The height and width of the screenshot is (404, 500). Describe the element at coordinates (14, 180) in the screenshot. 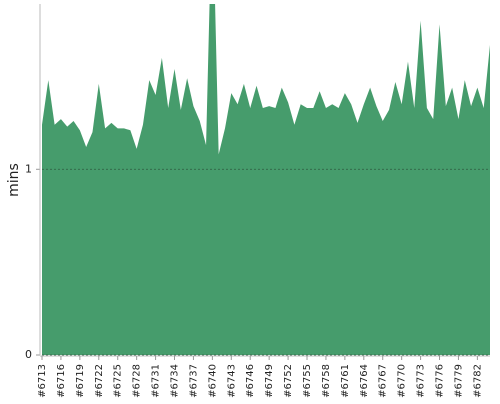

I see `y-axis-label: mins` at that location.